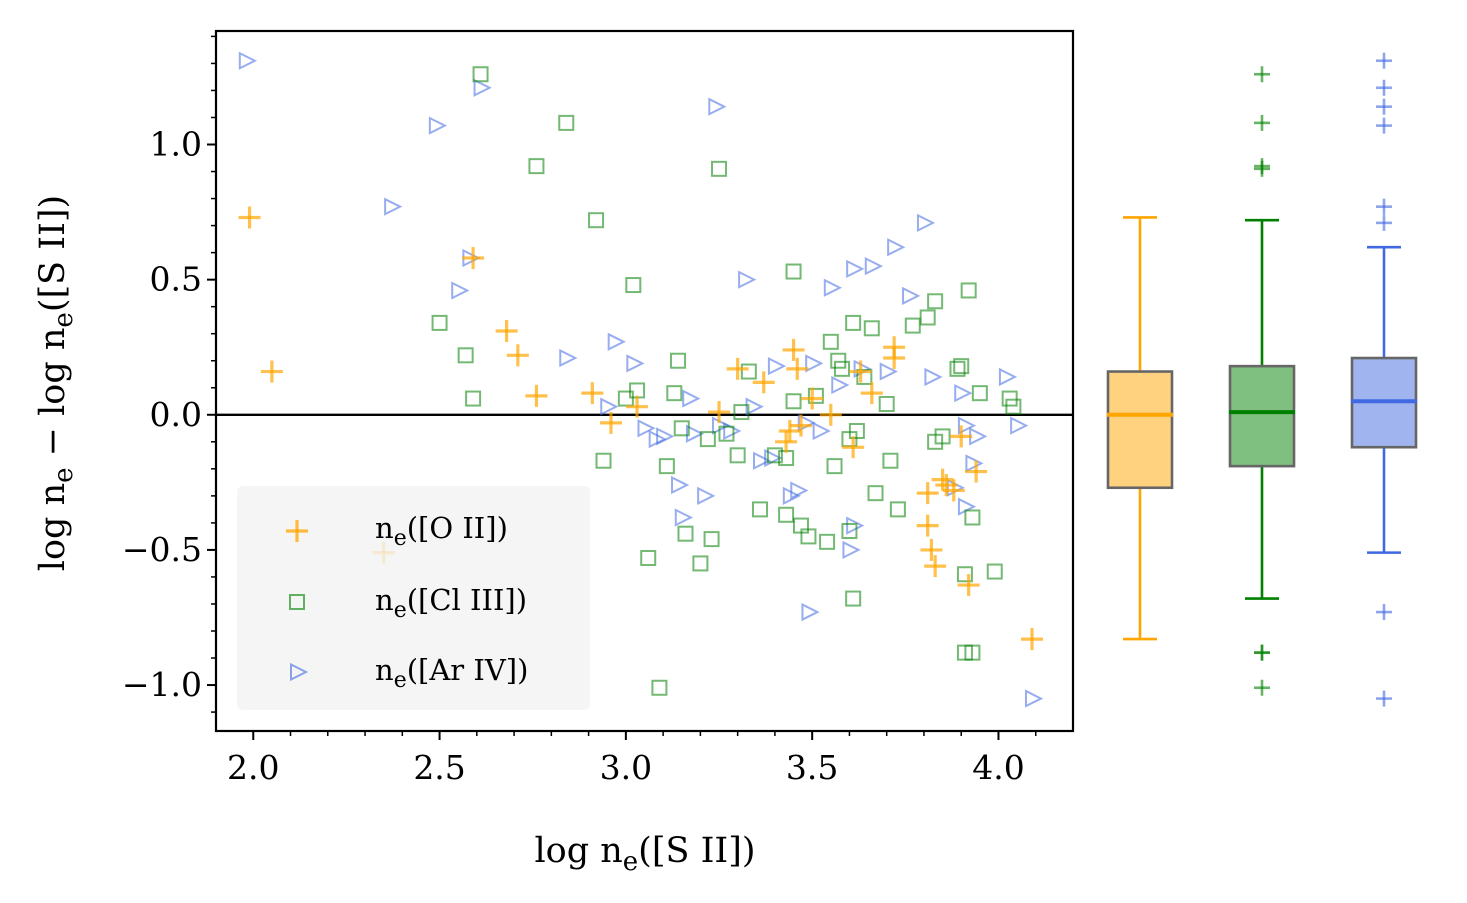  I want to click on x-tick-label: 3.5, so click(812, 767).